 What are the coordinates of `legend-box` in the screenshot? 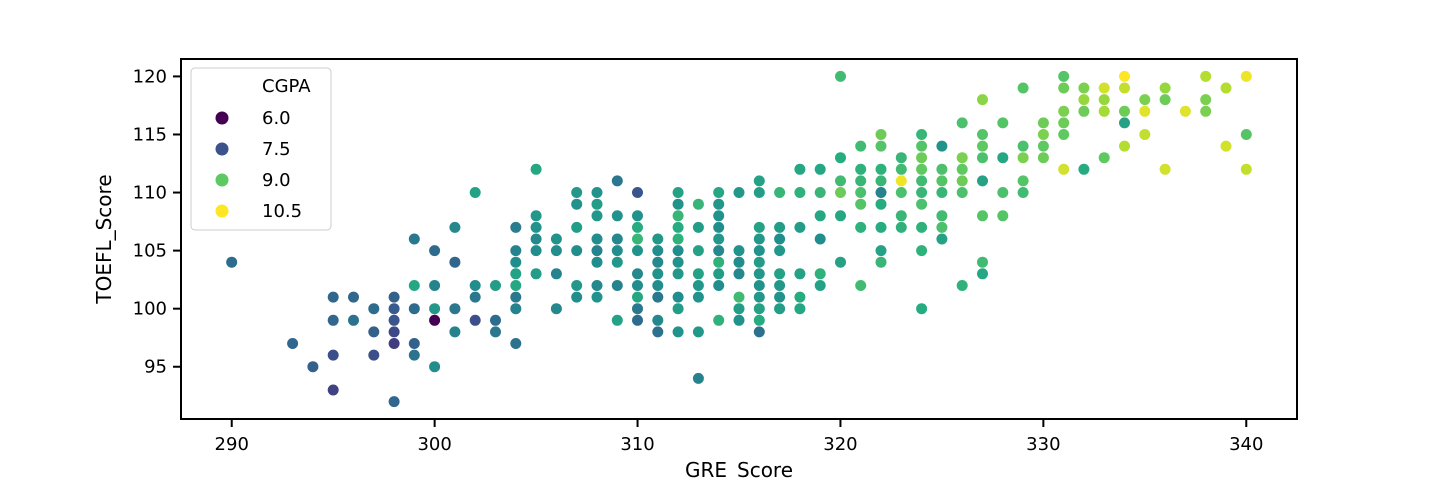 It's located at (261, 149).